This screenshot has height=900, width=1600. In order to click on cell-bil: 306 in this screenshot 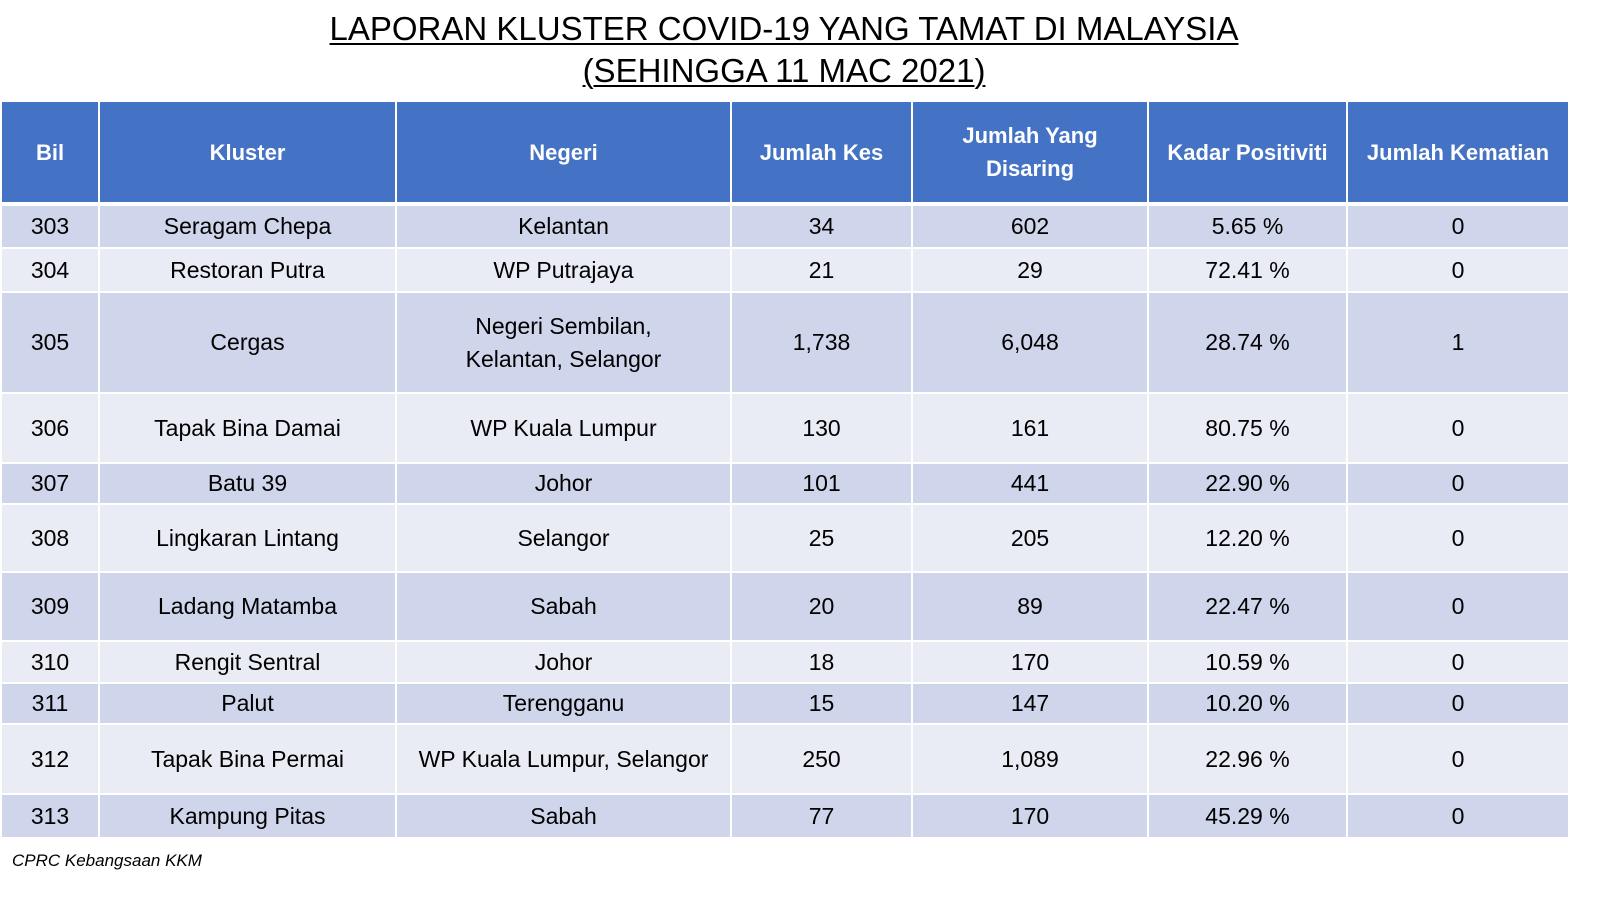, I will do `click(50, 428)`.